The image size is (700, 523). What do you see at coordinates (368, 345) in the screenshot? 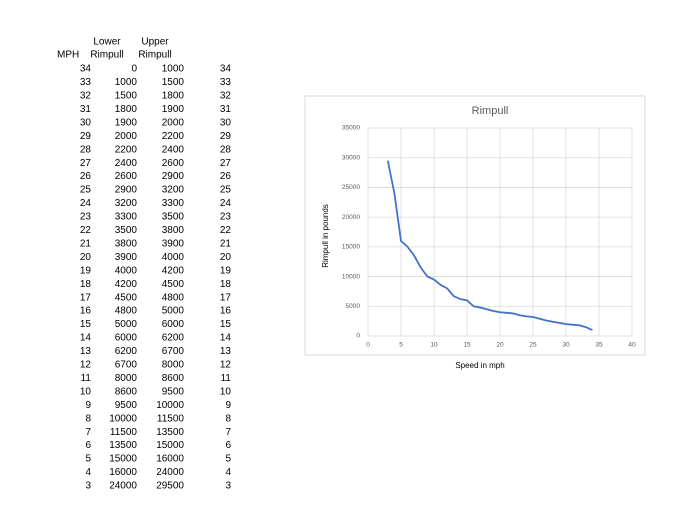
I see `x-tick-label: 0` at bounding box center [368, 345].